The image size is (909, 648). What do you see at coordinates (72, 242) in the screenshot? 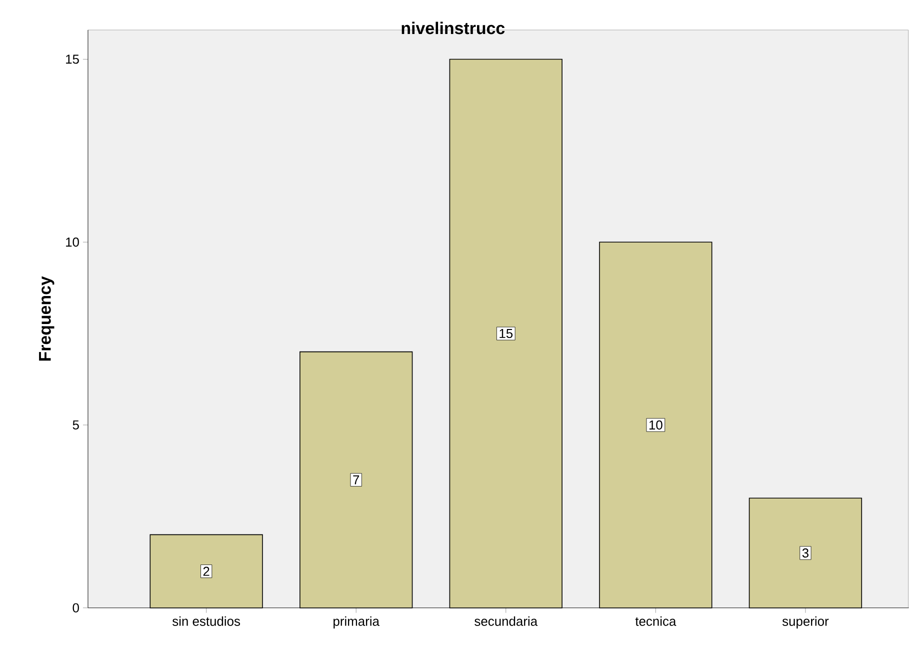
I see `y-tick-label: 10` at bounding box center [72, 242].